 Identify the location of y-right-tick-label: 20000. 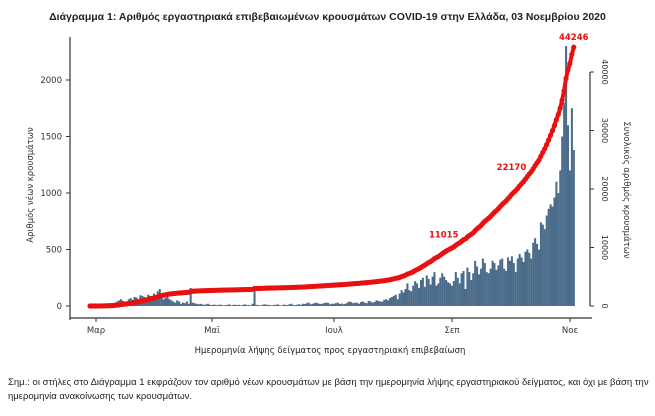
(604, 188).